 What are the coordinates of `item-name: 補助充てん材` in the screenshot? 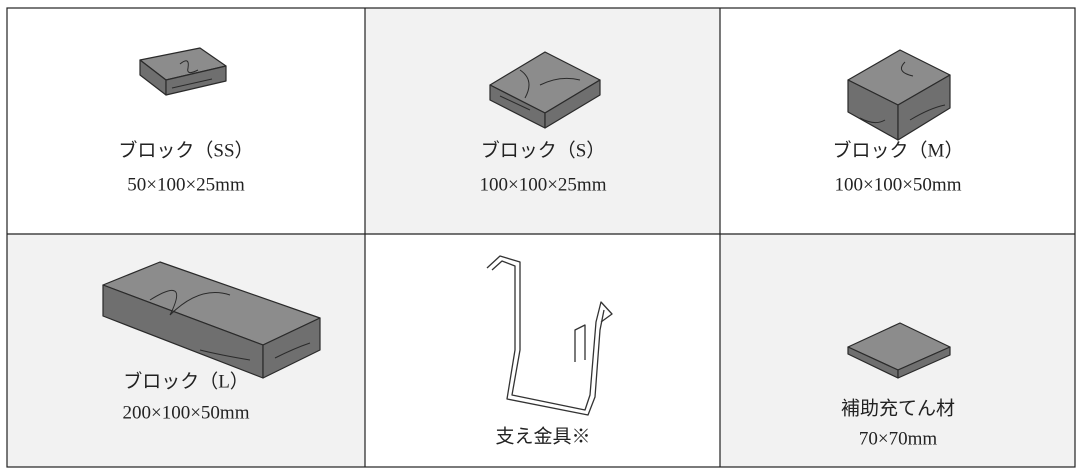 It's located at (898, 408).